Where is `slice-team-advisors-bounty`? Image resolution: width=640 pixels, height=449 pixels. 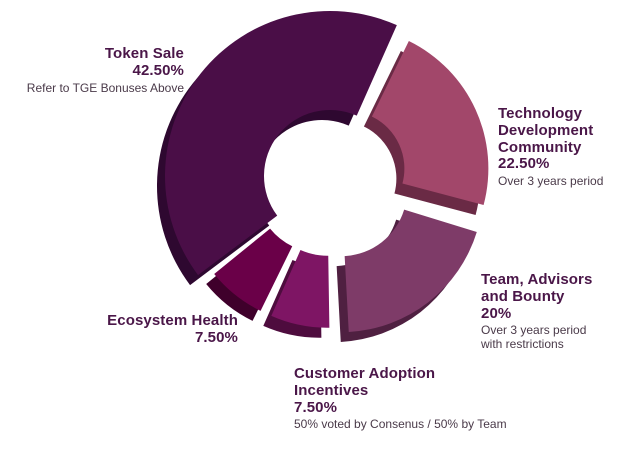
slice-team-advisors-bounty is located at coordinates (410, 270).